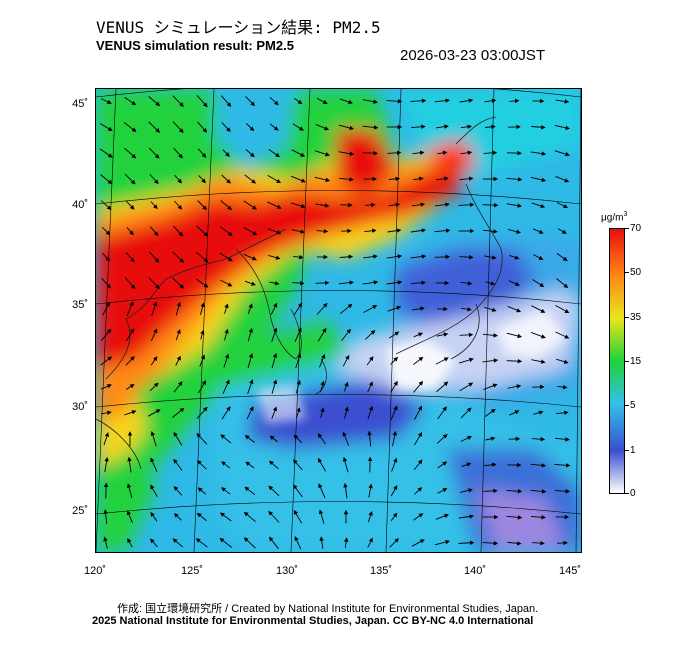  What do you see at coordinates (238, 27) in the screenshot?
I see `title-japanese: VENUS シミュレーション結果: PM2.5` at bounding box center [238, 27].